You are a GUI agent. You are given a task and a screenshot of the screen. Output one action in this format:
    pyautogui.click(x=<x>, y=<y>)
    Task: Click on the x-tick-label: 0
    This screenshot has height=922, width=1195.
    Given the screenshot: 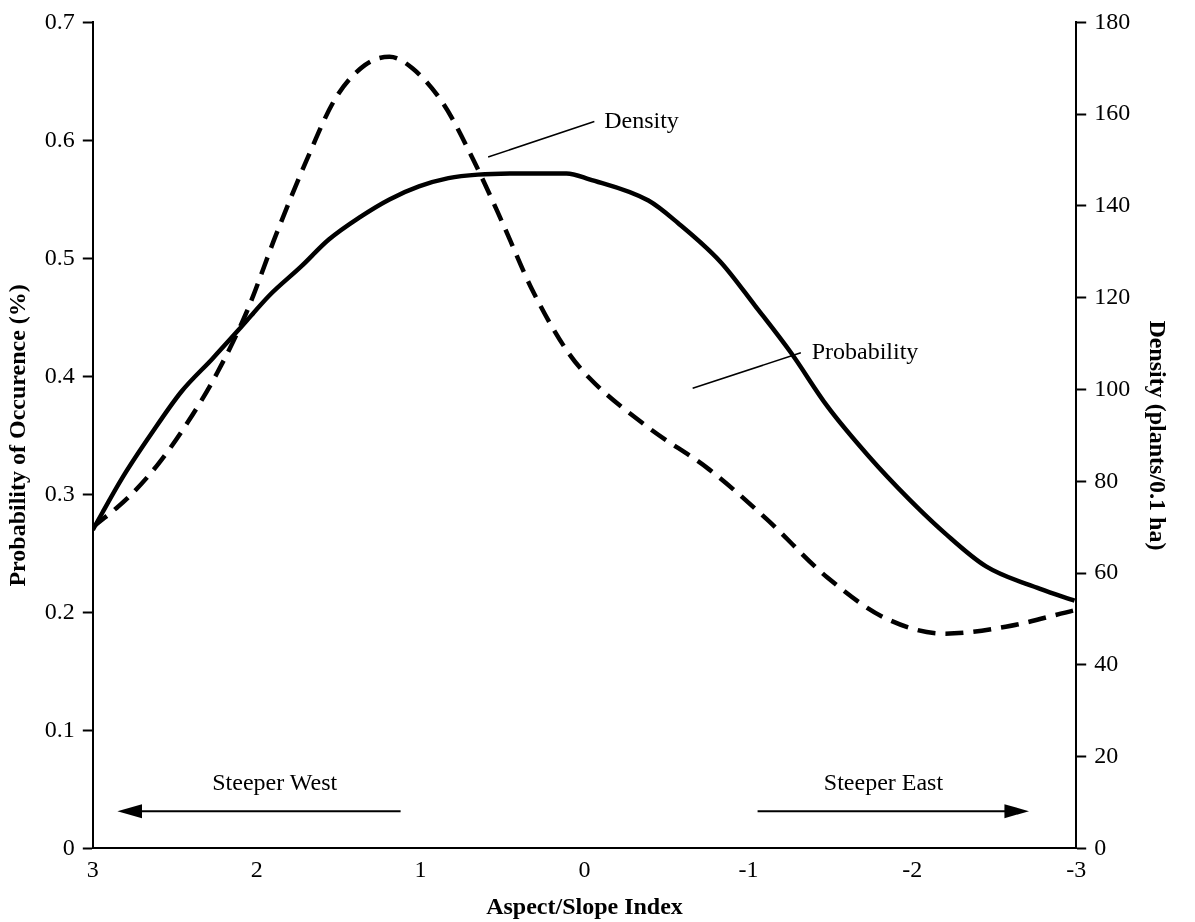 What is the action you would take?
    pyautogui.click(x=584, y=869)
    